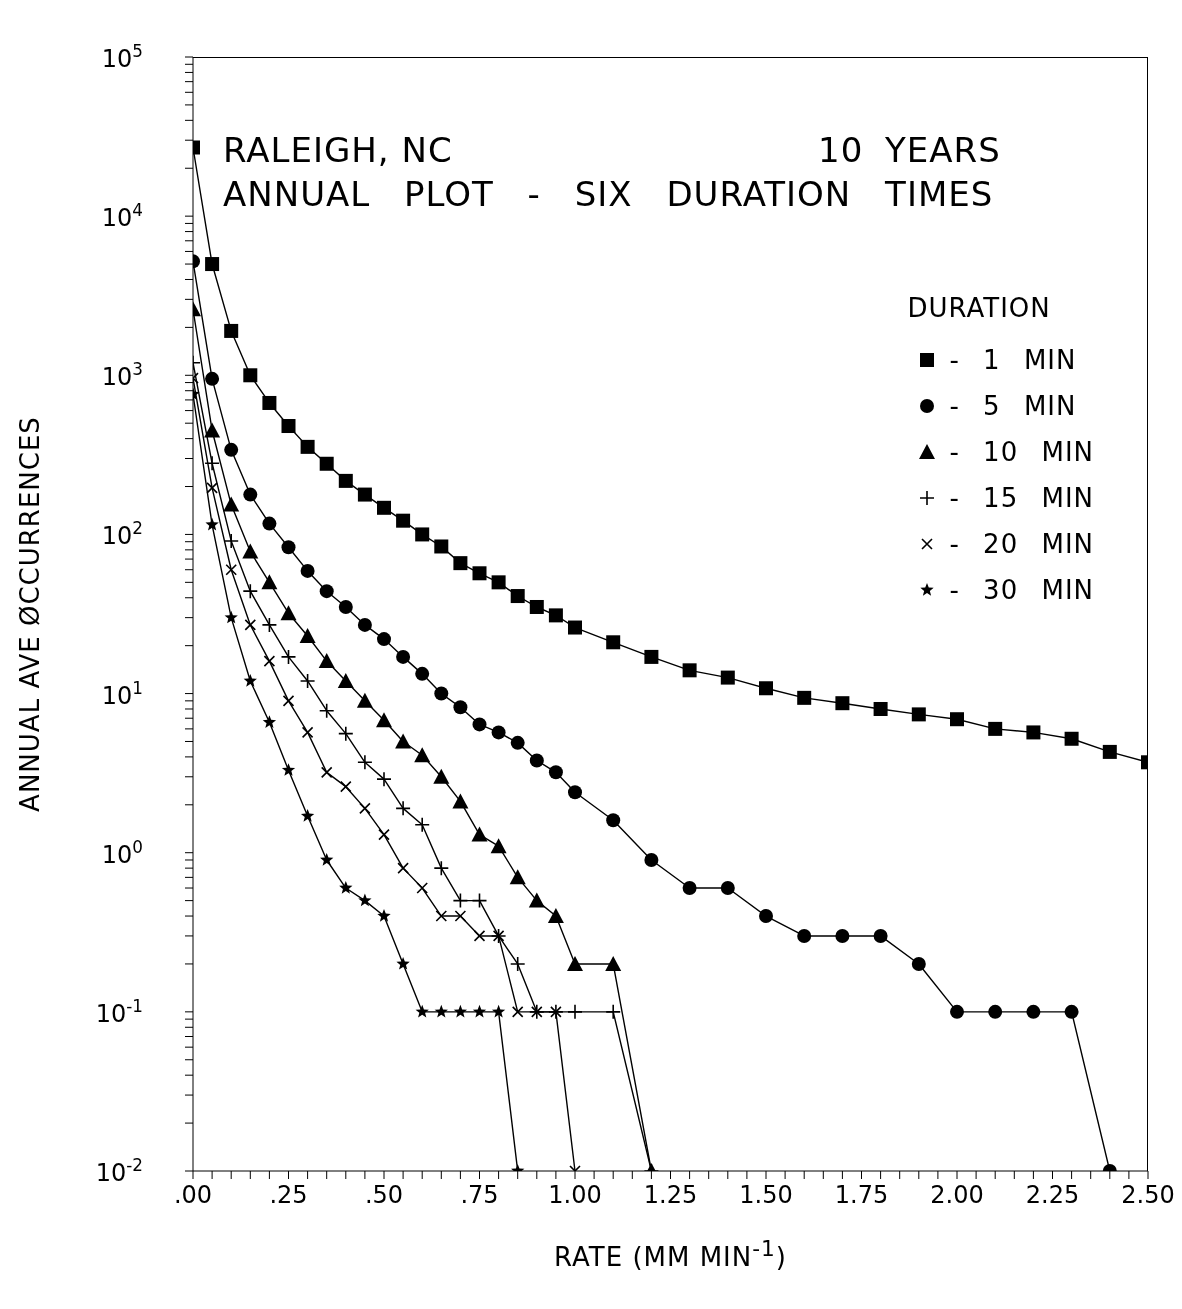  I want to click on x-tick-label: 2.00, so click(957, 1195).